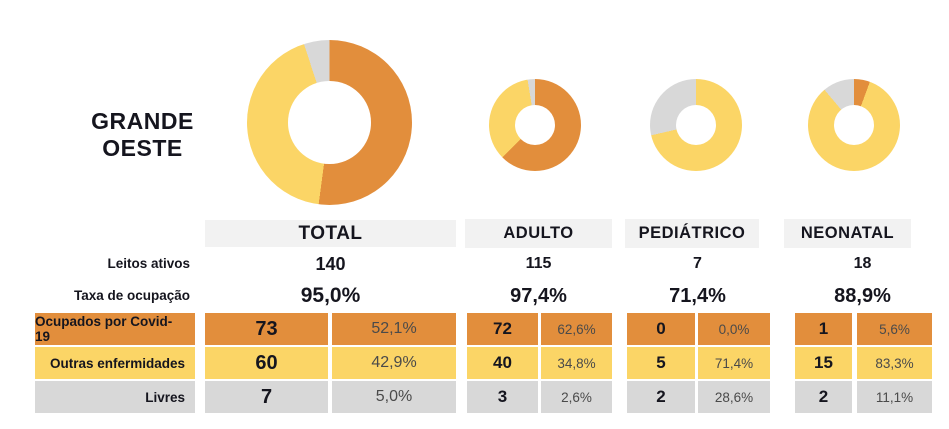 The height and width of the screenshot is (429, 949). I want to click on covid-count: 73, so click(266, 329).